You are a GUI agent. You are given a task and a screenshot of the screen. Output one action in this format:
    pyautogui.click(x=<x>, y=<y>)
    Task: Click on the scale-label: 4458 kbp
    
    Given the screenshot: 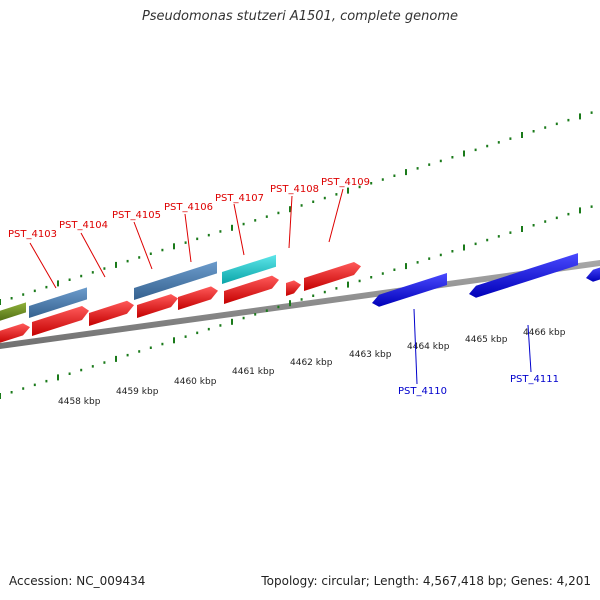 What is the action you would take?
    pyautogui.click(x=79, y=402)
    